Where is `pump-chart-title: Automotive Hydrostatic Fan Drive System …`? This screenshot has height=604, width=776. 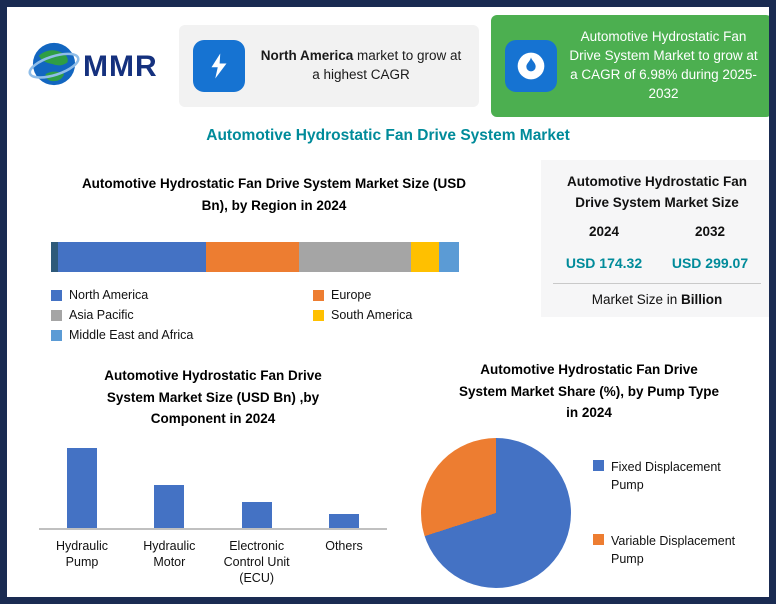
pump-chart-title: Automotive Hydrostatic Fan Drive System … is located at coordinates (589, 391).